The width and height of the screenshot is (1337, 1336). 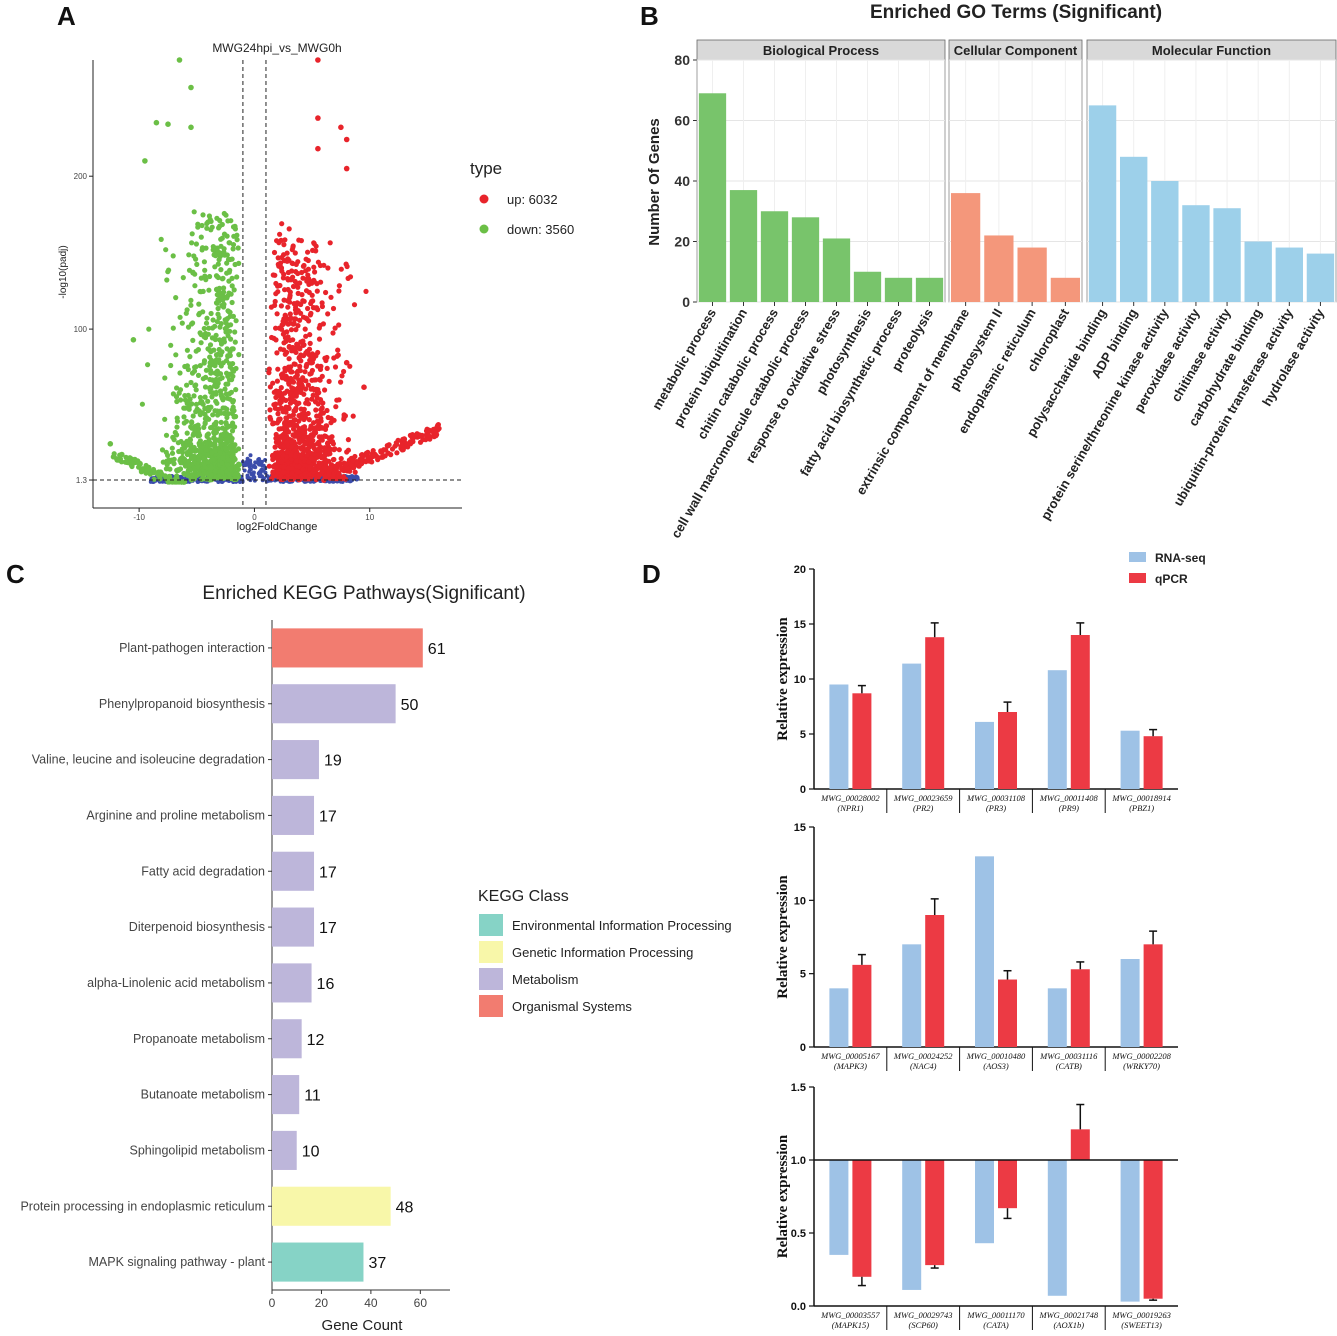 What do you see at coordinates (996, 798) in the screenshot?
I see `qpcr-gene-id: MWG_00031108` at bounding box center [996, 798].